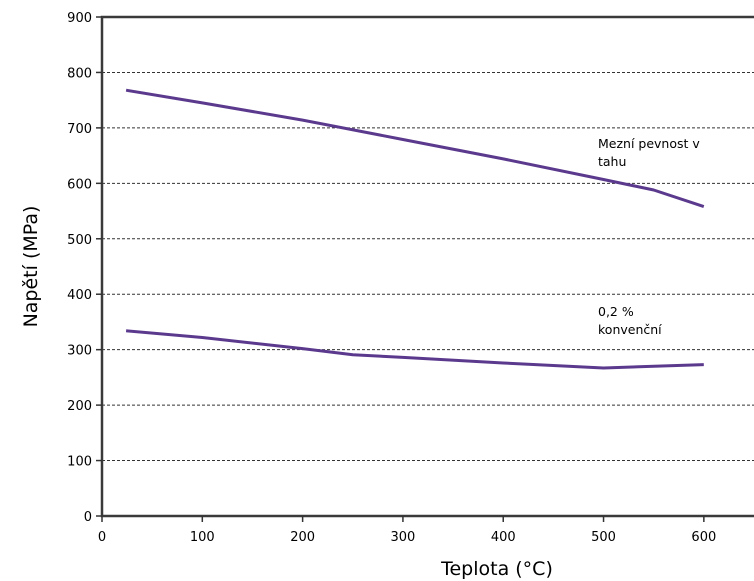 The height and width of the screenshot is (581, 754). I want to click on x-tick-label: 200, so click(302, 537).